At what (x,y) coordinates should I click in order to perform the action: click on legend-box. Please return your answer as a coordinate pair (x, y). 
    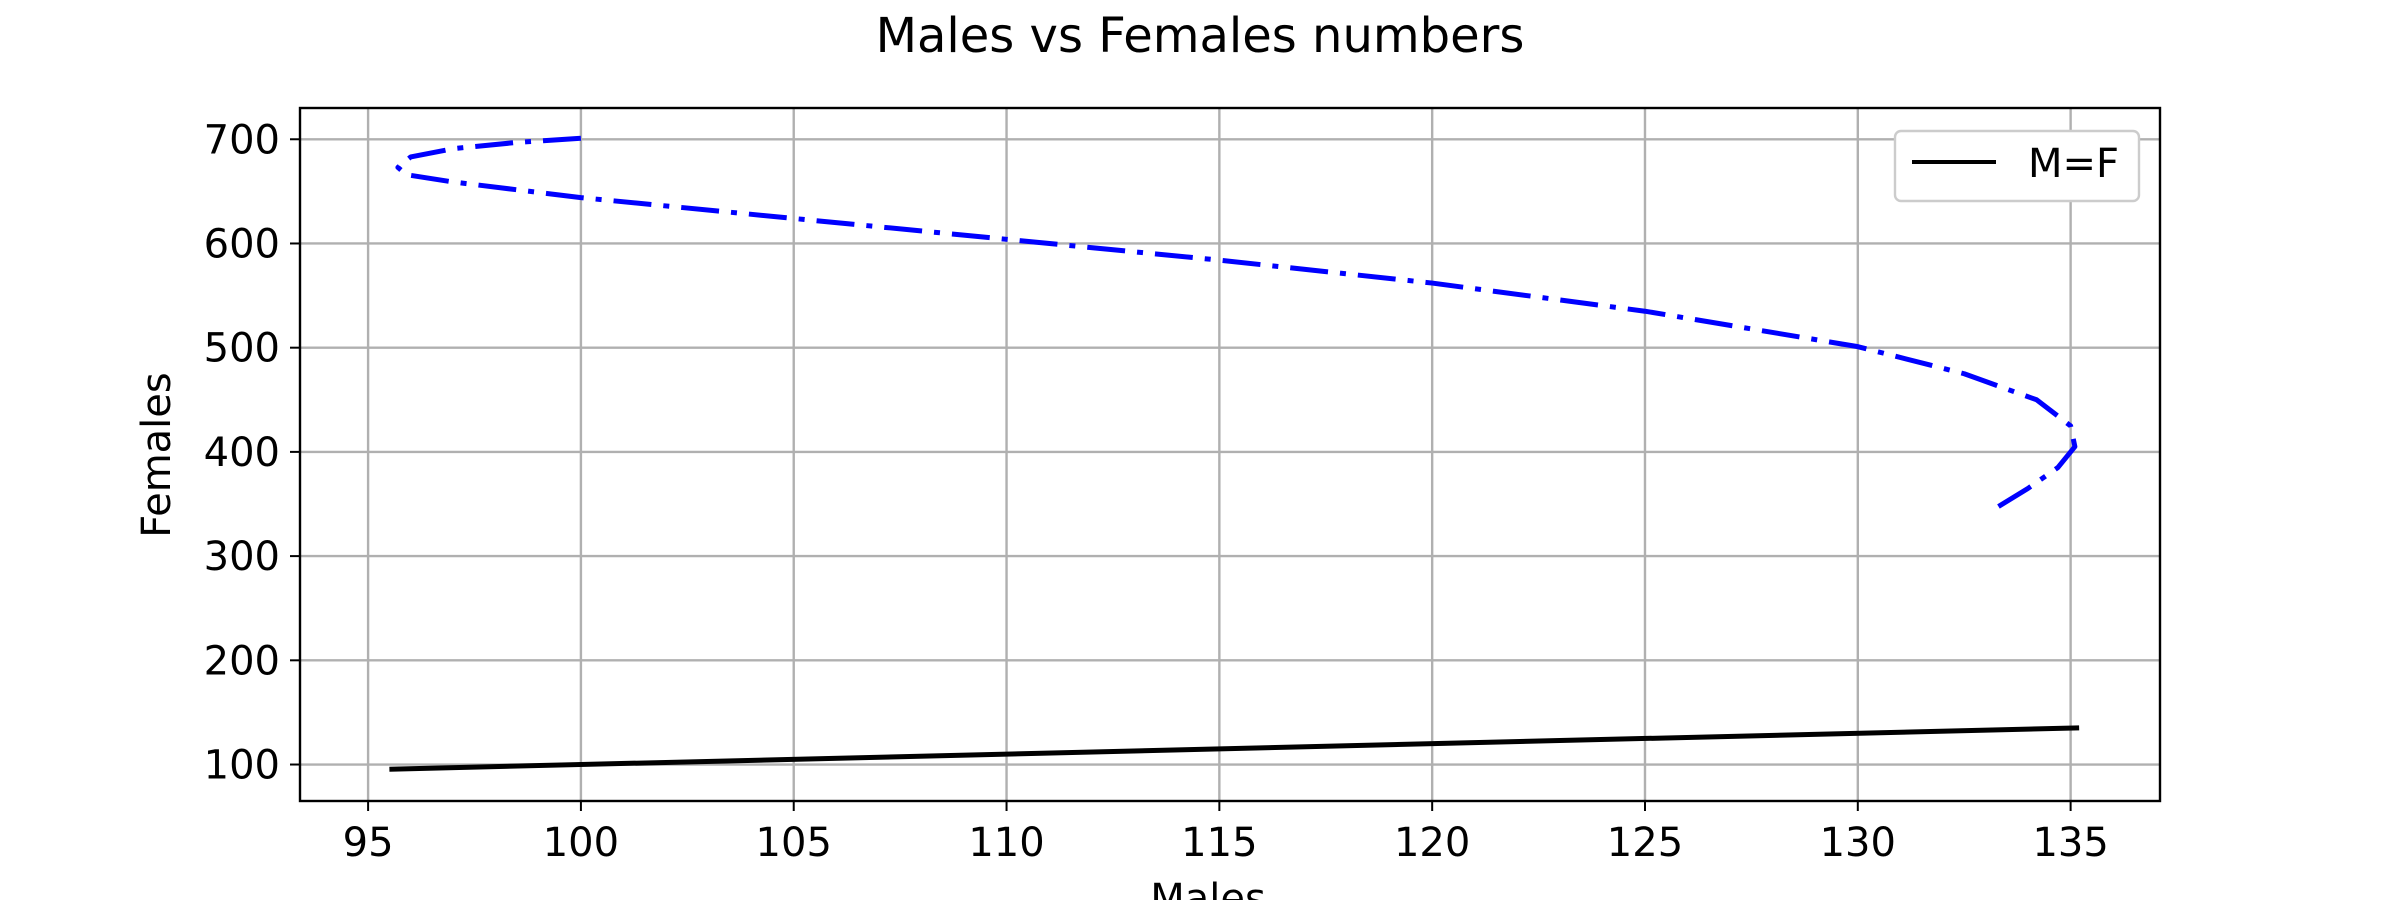
    Looking at the image, I should click on (2017, 166).